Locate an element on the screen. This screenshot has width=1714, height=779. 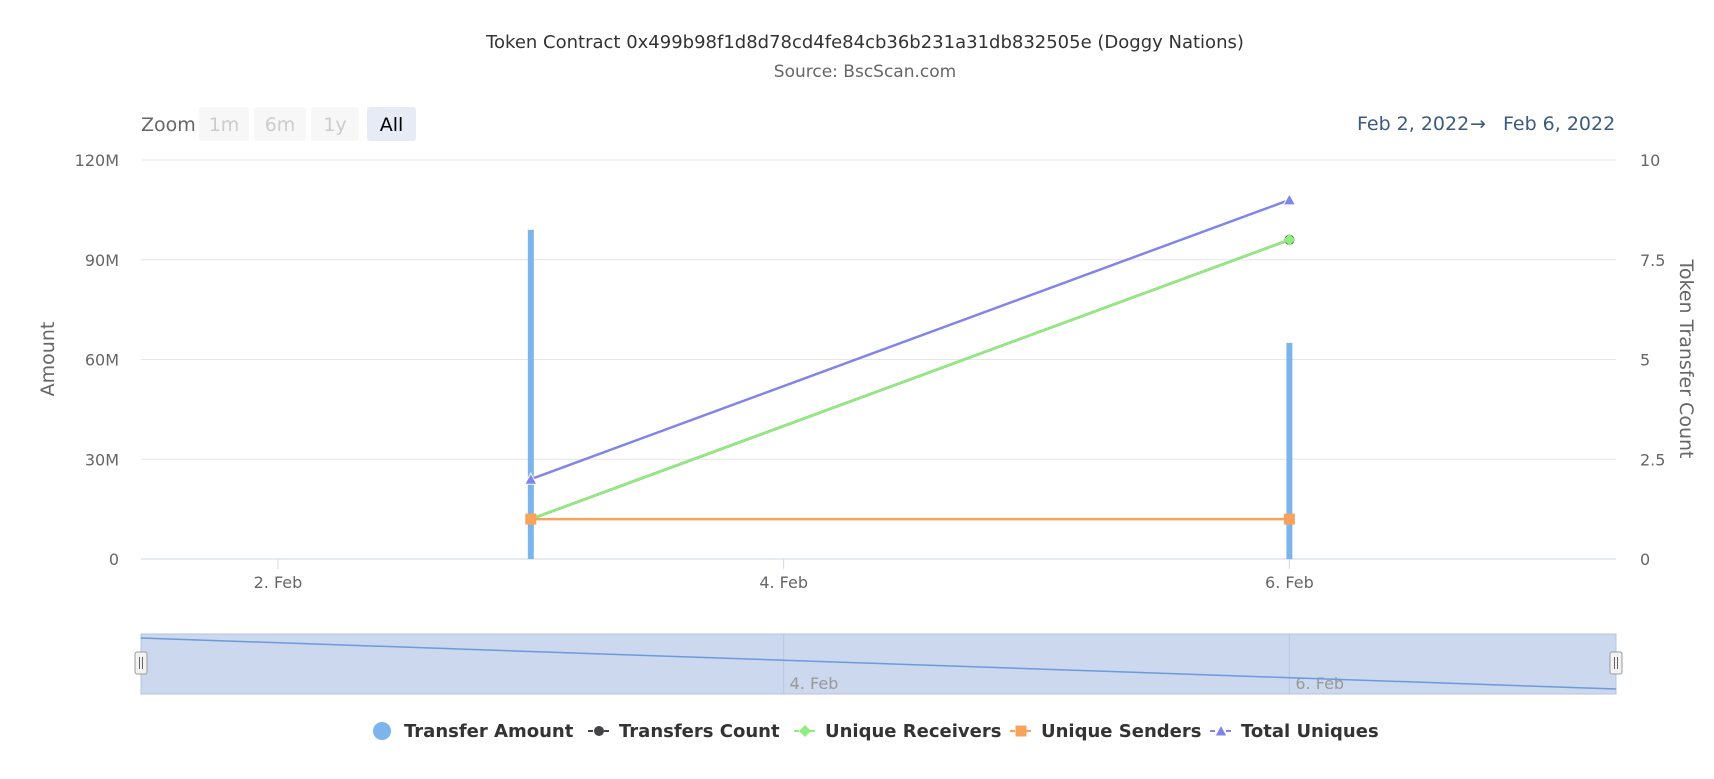
zoom-button-all: All is located at coordinates (391, 124).